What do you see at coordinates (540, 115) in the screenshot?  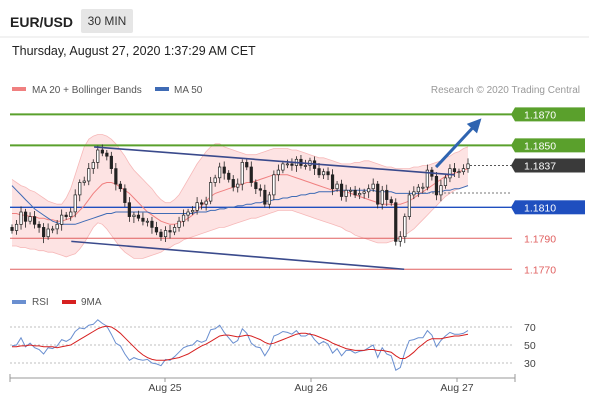 I see `level-label-1.1870: 1.1870` at bounding box center [540, 115].